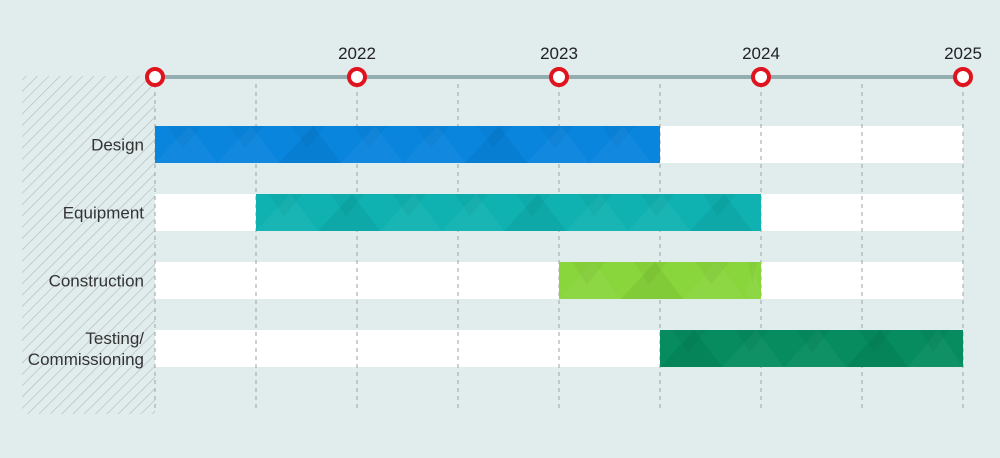 Image resolution: width=1000 pixels, height=458 pixels. I want to click on task-label: Construction, so click(96, 281).